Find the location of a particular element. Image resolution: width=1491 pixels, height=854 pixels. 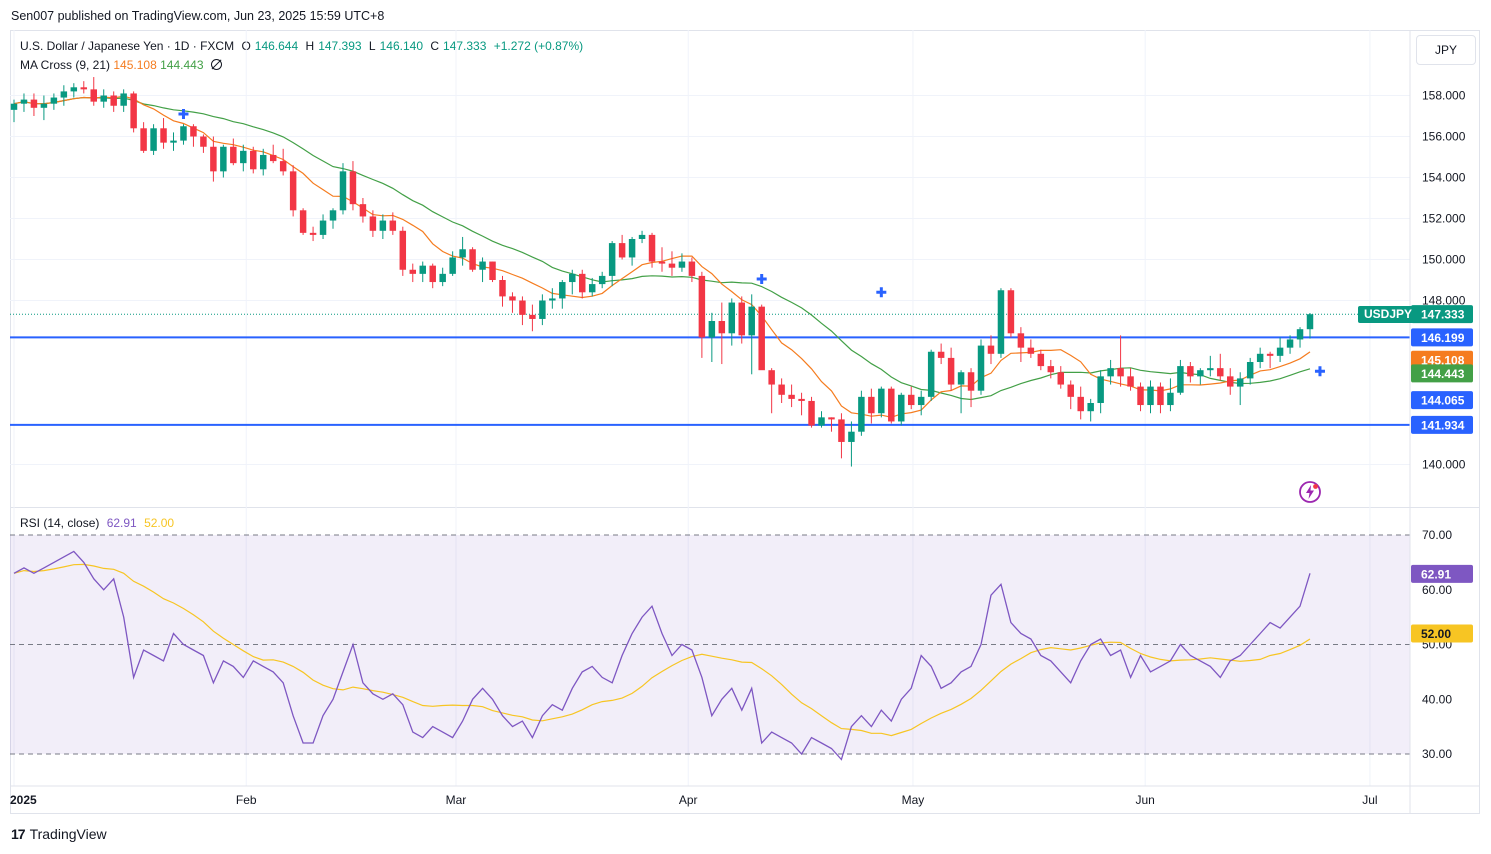

ma-cross-legend: MA Cross (9, 21) 145.108 144.443 is located at coordinates (121, 65).